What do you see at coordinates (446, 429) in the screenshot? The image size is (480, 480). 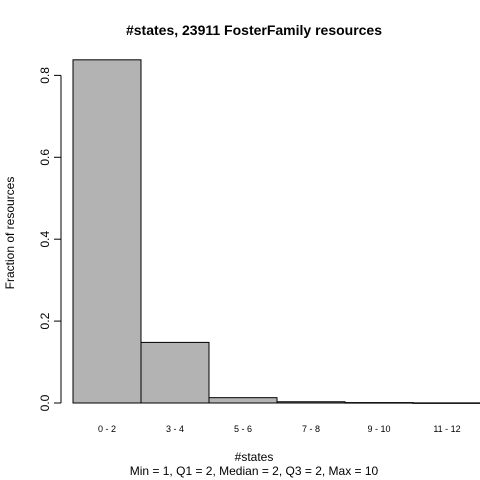 I see `x-tick-label: 11 - 12` at bounding box center [446, 429].